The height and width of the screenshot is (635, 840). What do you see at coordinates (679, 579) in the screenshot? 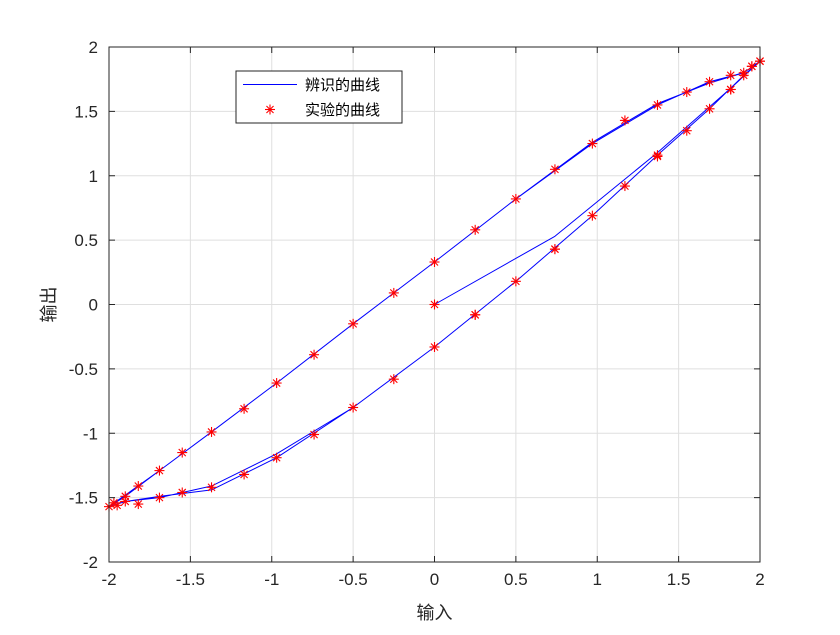
I see `x-tick-label: 1.5` at bounding box center [679, 579].